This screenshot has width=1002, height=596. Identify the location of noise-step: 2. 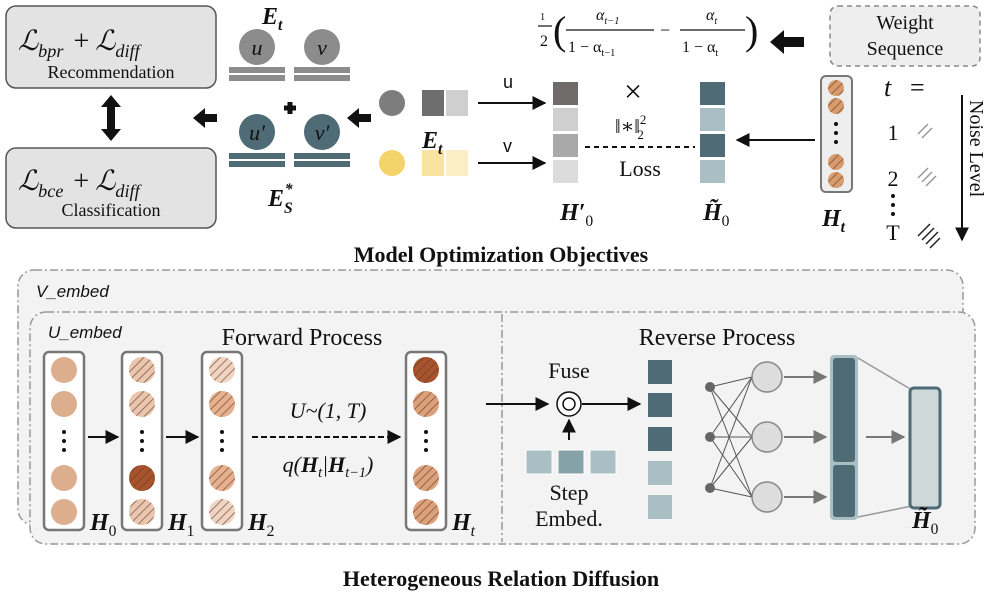
(893, 178).